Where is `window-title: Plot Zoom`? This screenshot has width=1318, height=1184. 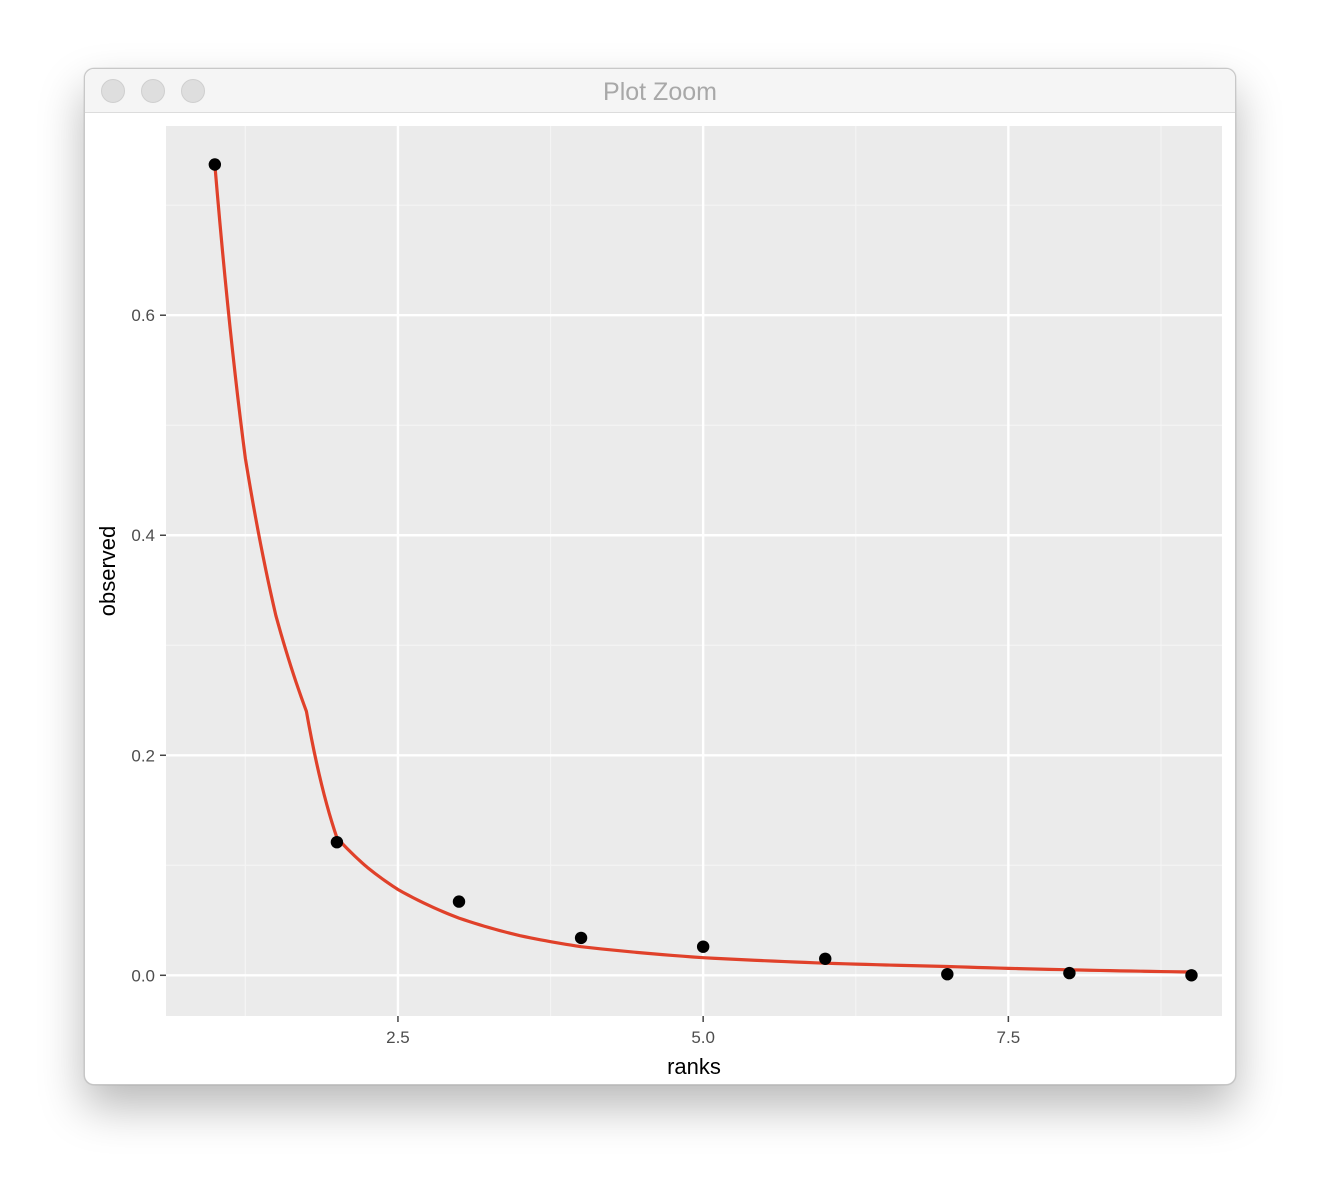
window-title: Plot Zoom is located at coordinates (660, 92).